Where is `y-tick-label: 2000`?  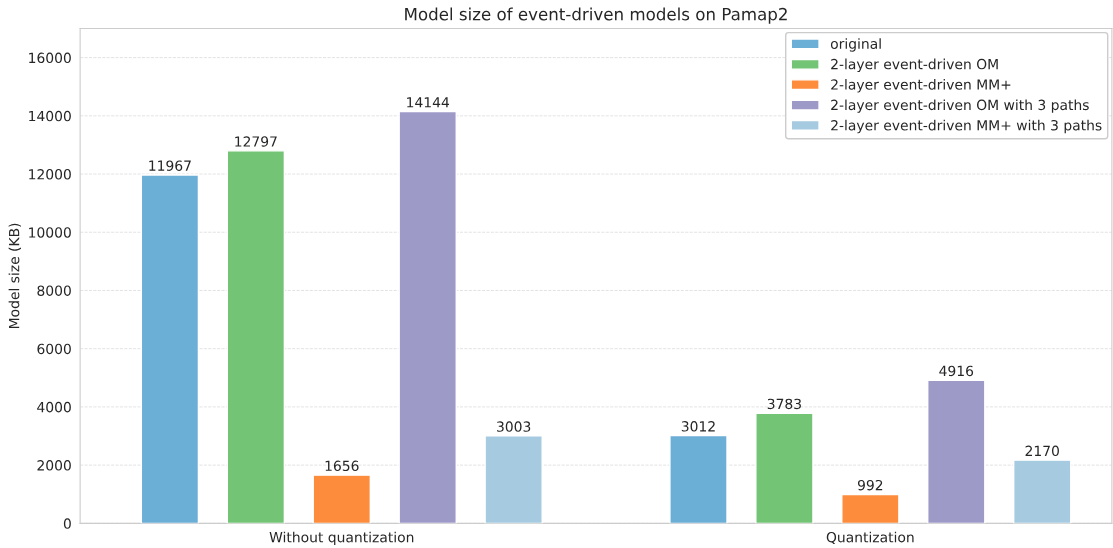 y-tick-label: 2000 is located at coordinates (54, 465).